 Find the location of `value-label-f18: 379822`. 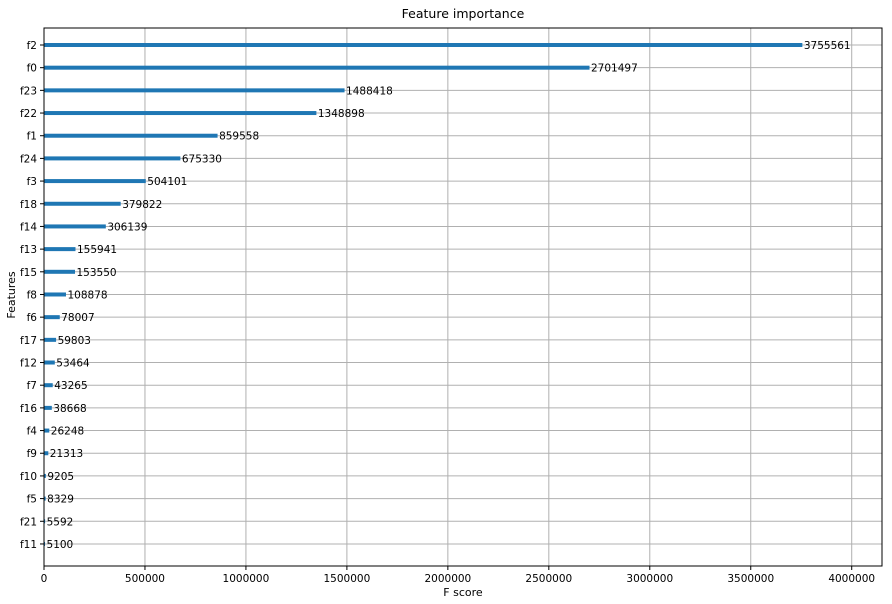

value-label-f18: 379822 is located at coordinates (142, 205).